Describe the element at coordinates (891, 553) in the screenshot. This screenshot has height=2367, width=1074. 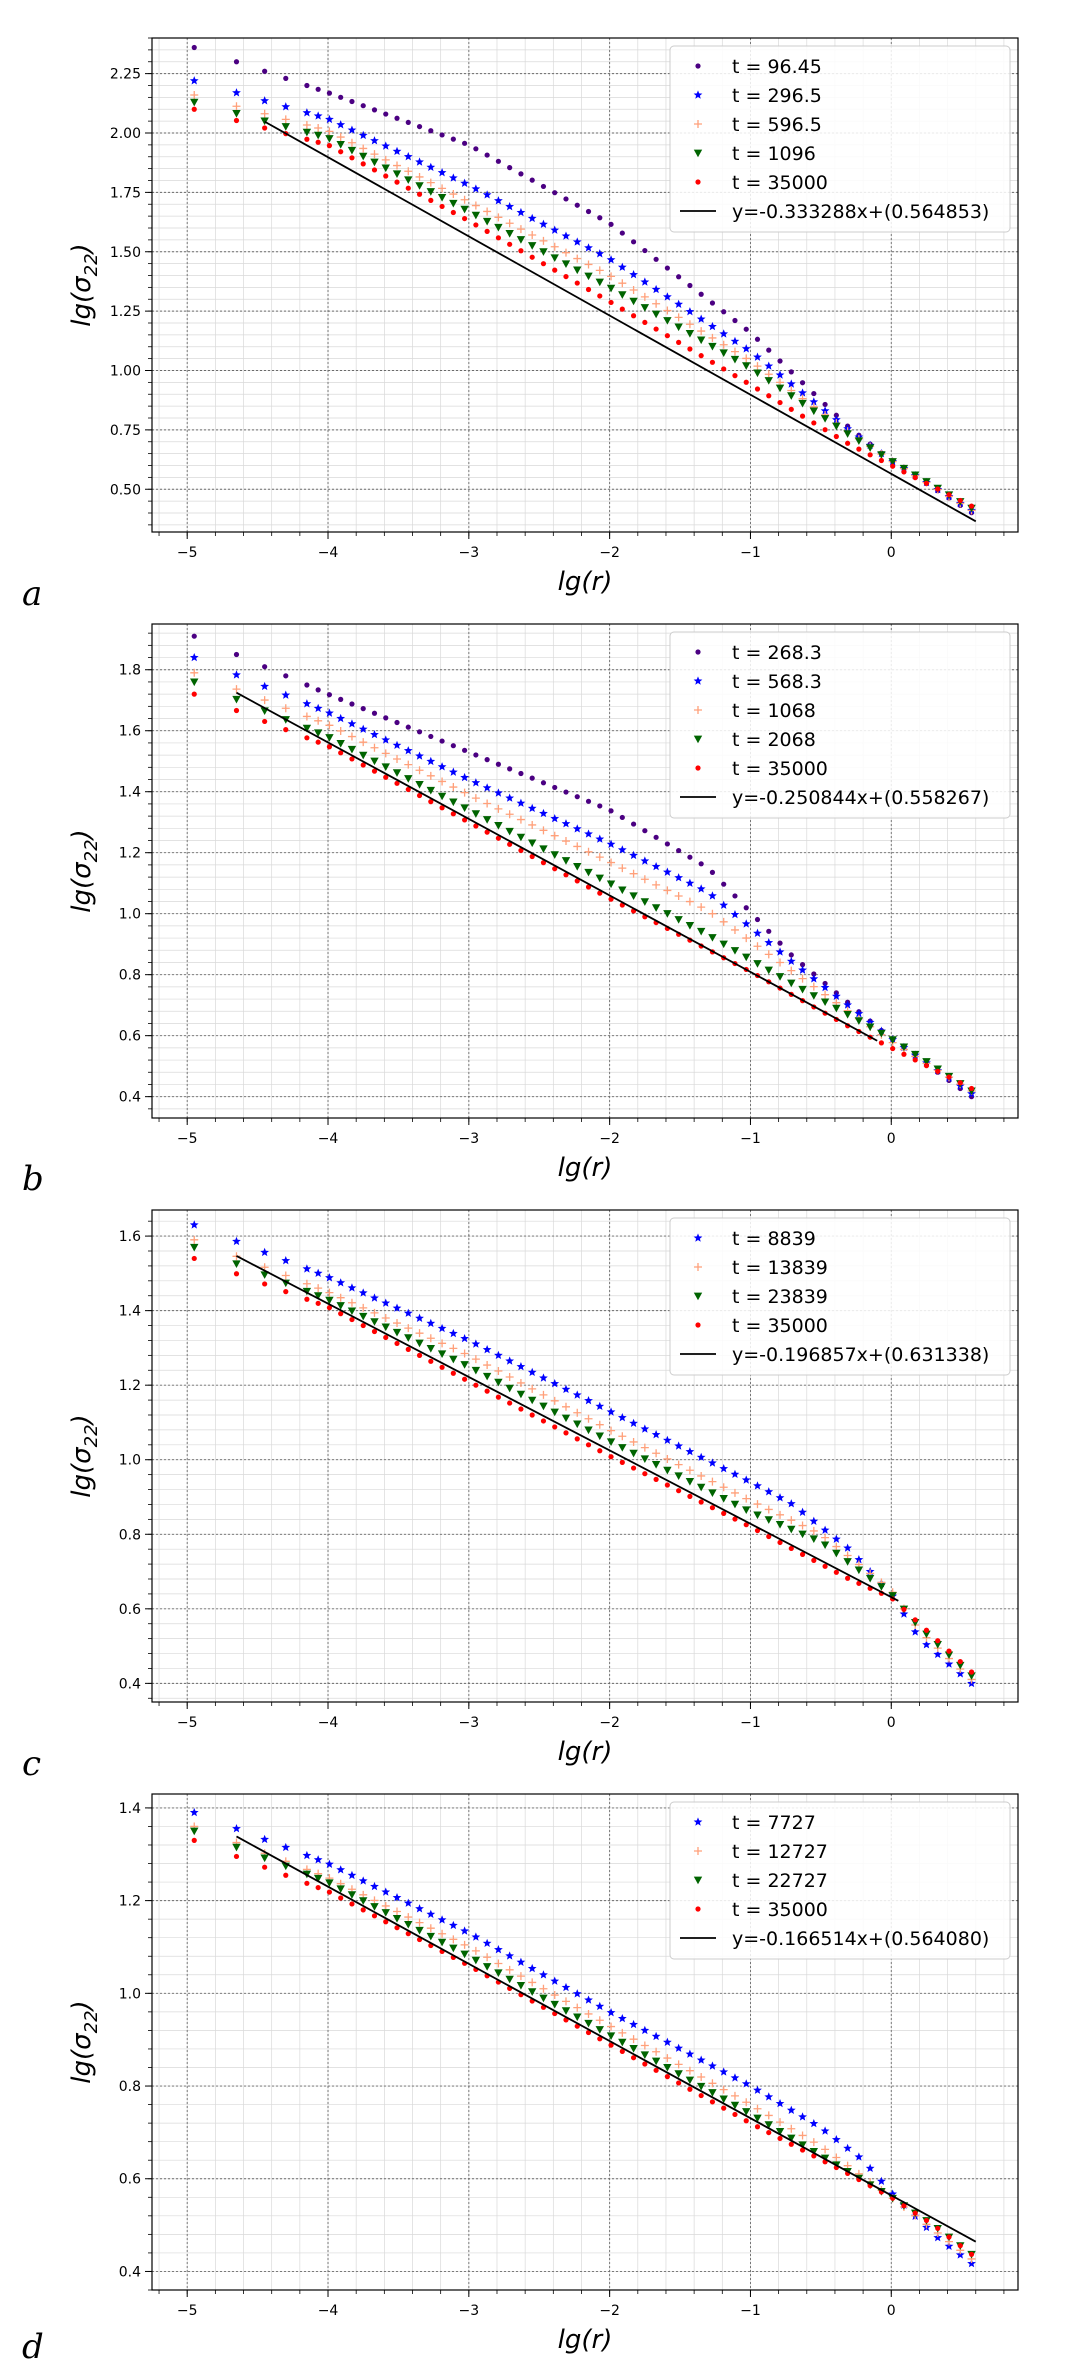
I see `x-tick-label: 0` at that location.